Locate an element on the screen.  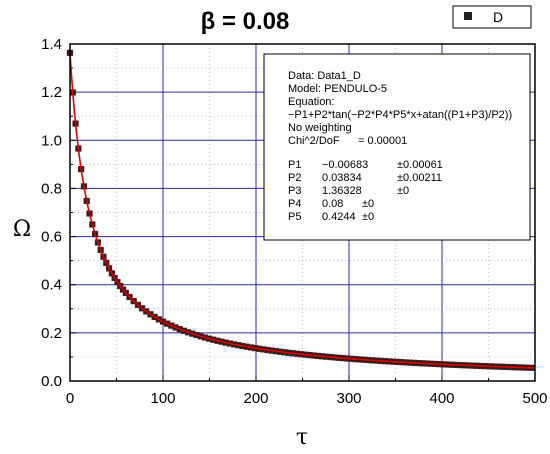
y-tick-label: 1.4 is located at coordinates (51, 44).